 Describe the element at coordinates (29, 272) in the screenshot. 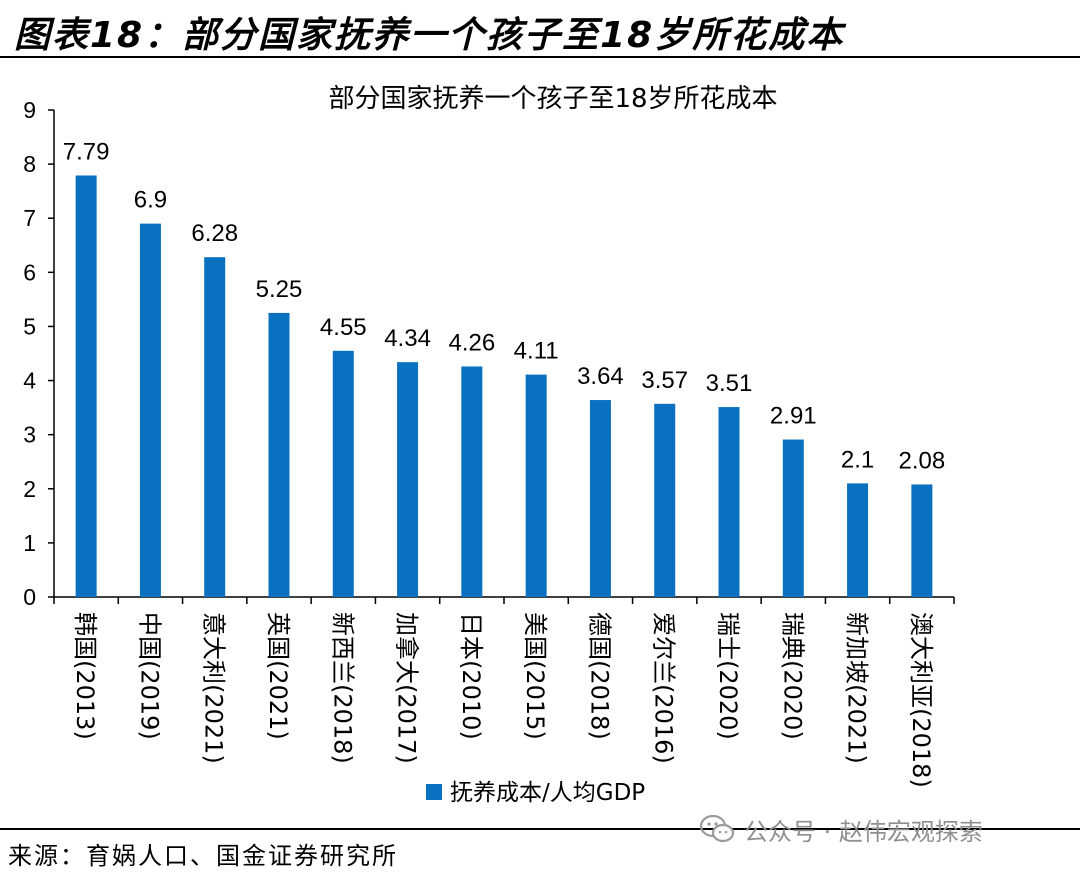

I see `y-tick-label: 6` at that location.